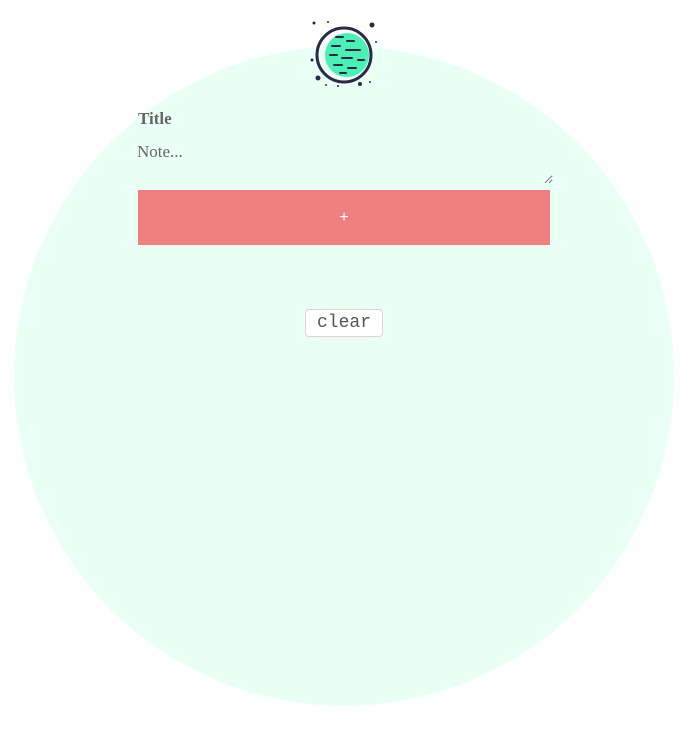 This screenshot has width=686, height=748. What do you see at coordinates (344, 119) in the screenshot?
I see `title-input` at bounding box center [344, 119].